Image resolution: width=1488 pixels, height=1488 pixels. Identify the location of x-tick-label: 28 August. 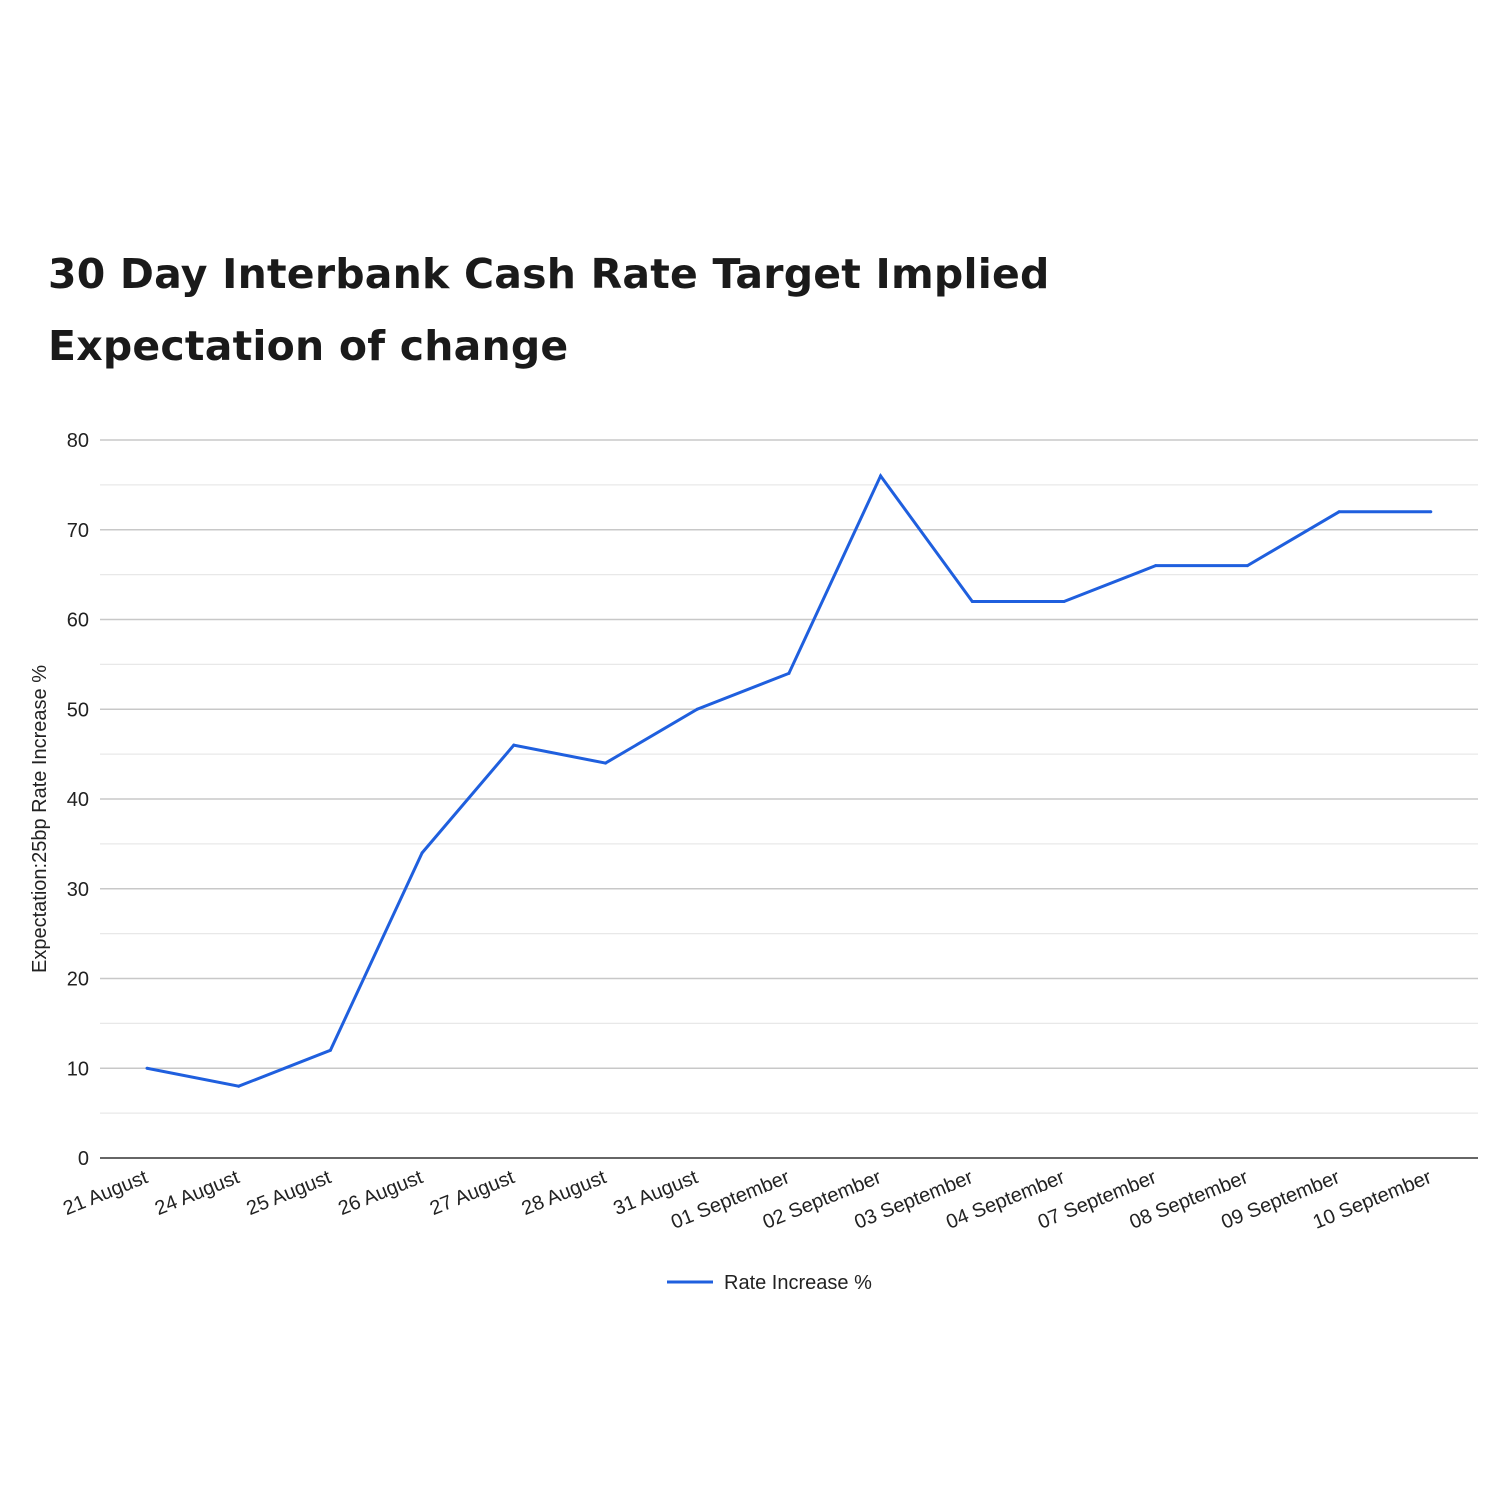
(564, 1193).